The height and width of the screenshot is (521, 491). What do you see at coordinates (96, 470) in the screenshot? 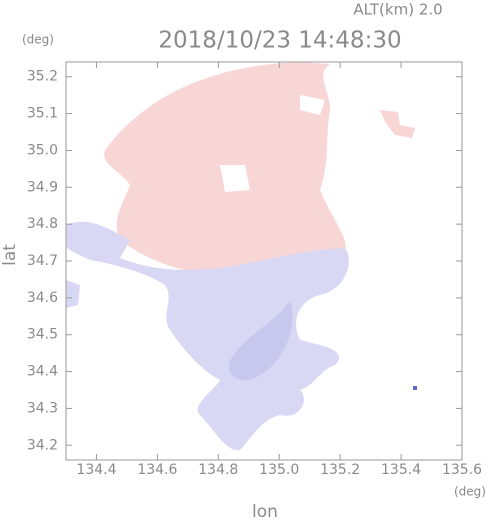
I see `x-tick-label: 134.4` at bounding box center [96, 470].